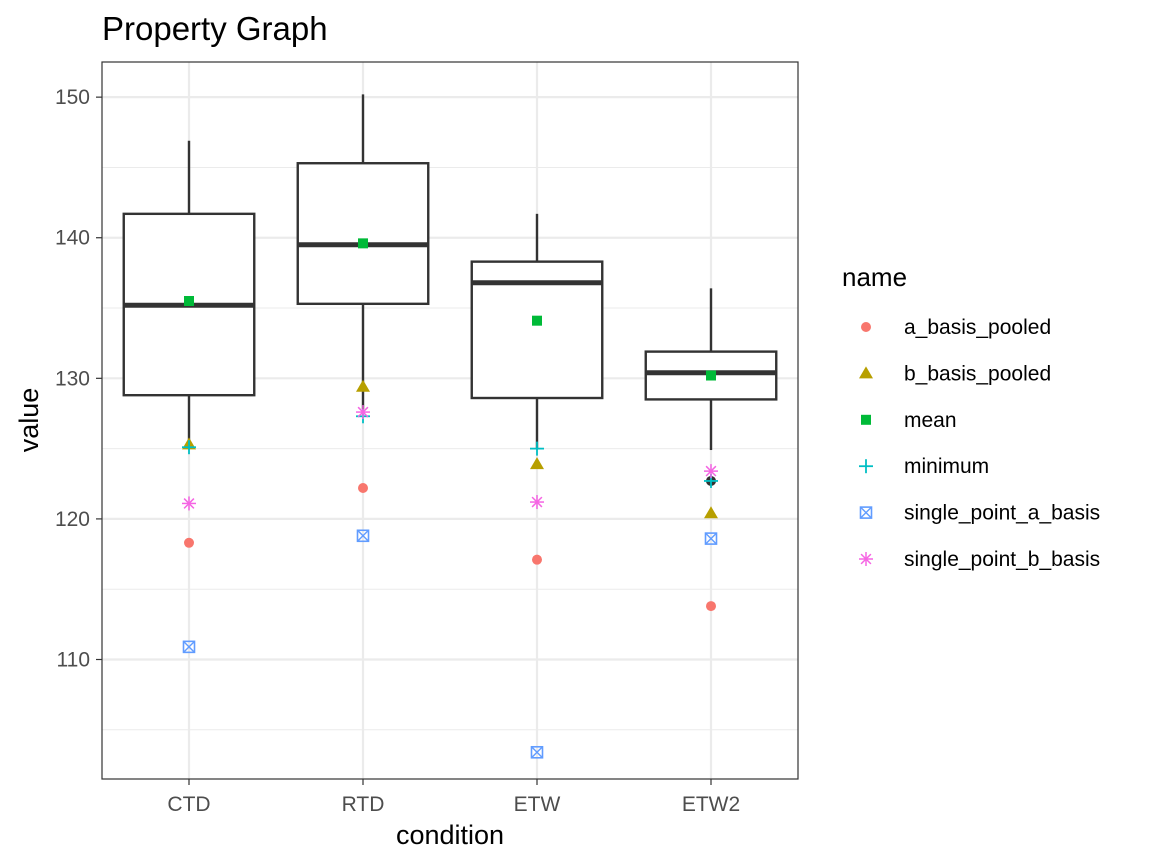  What do you see at coordinates (537, 804) in the screenshot?
I see `x-tick-label: ETW` at bounding box center [537, 804].